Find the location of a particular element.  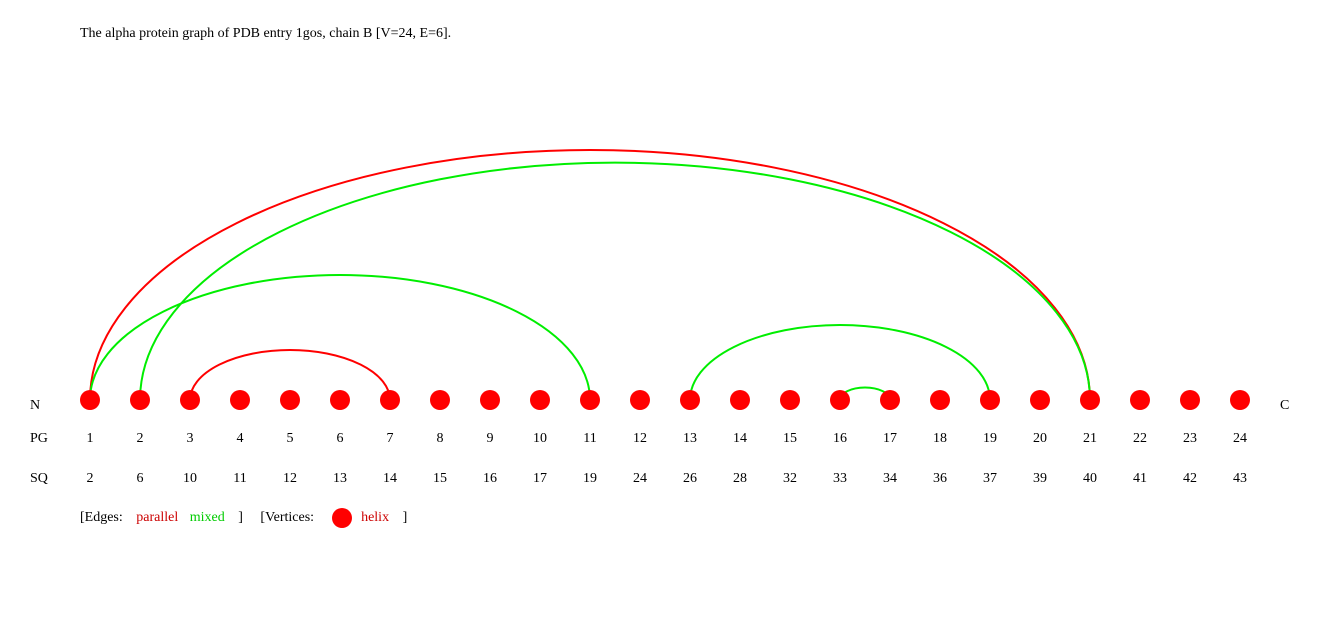

pg-label-5: 5 is located at coordinates (290, 438).